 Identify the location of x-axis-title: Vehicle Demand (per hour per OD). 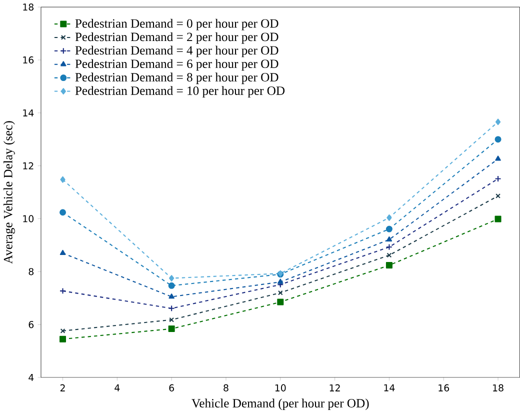
(280, 404).